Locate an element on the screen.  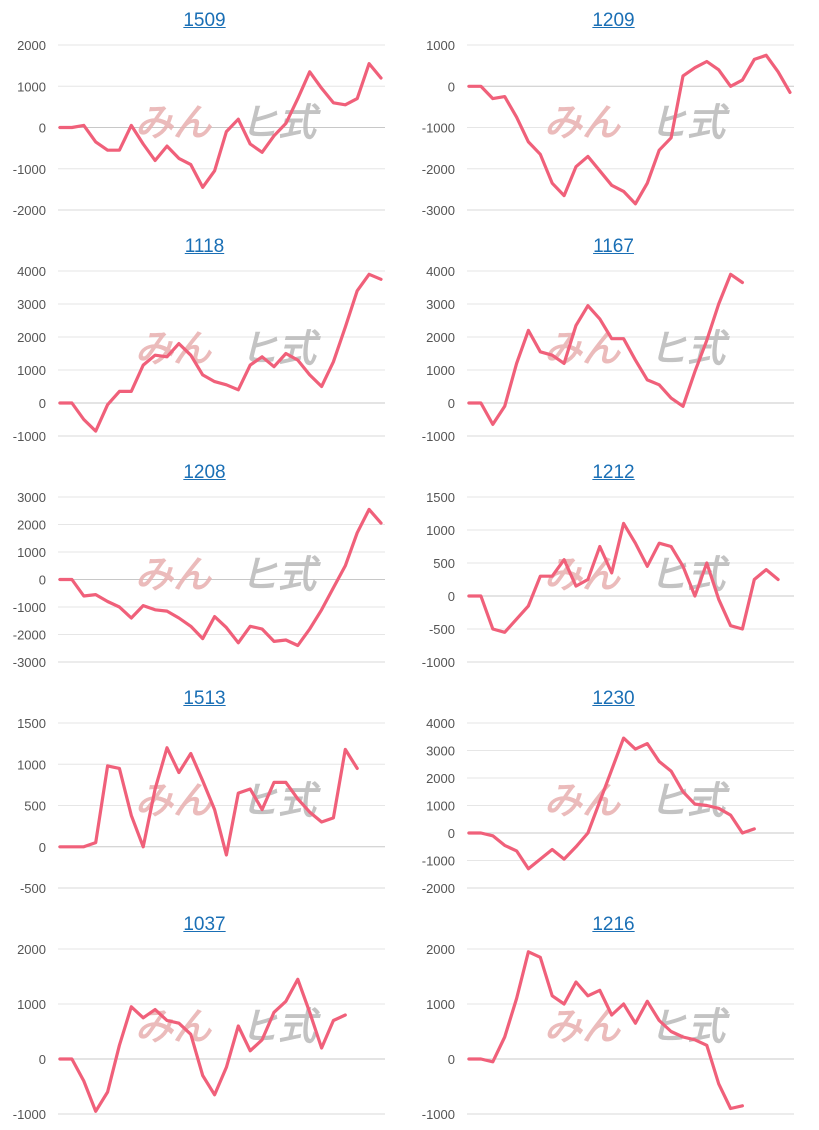
chart-title-link: 1230 is located at coordinates (613, 698).